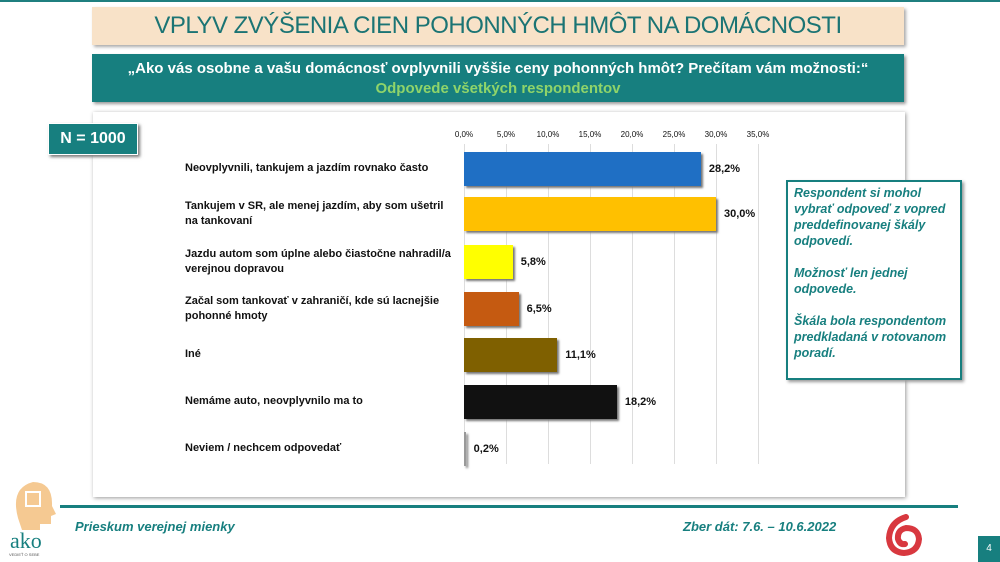 The image size is (1000, 562). Describe the element at coordinates (590, 134) in the screenshot. I see `tick-label: 15,0%` at that location.